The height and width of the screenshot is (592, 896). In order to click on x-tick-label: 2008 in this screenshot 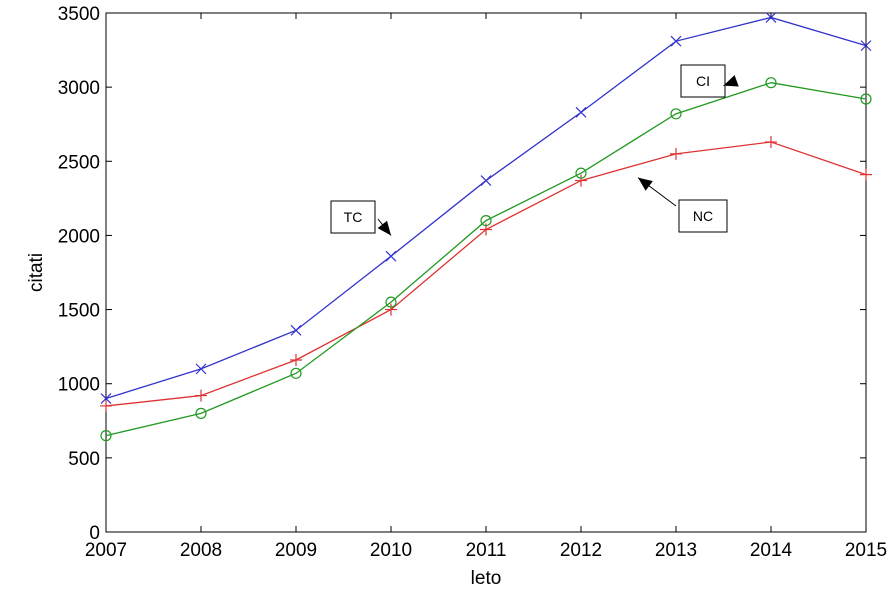, I will do `click(201, 550)`.